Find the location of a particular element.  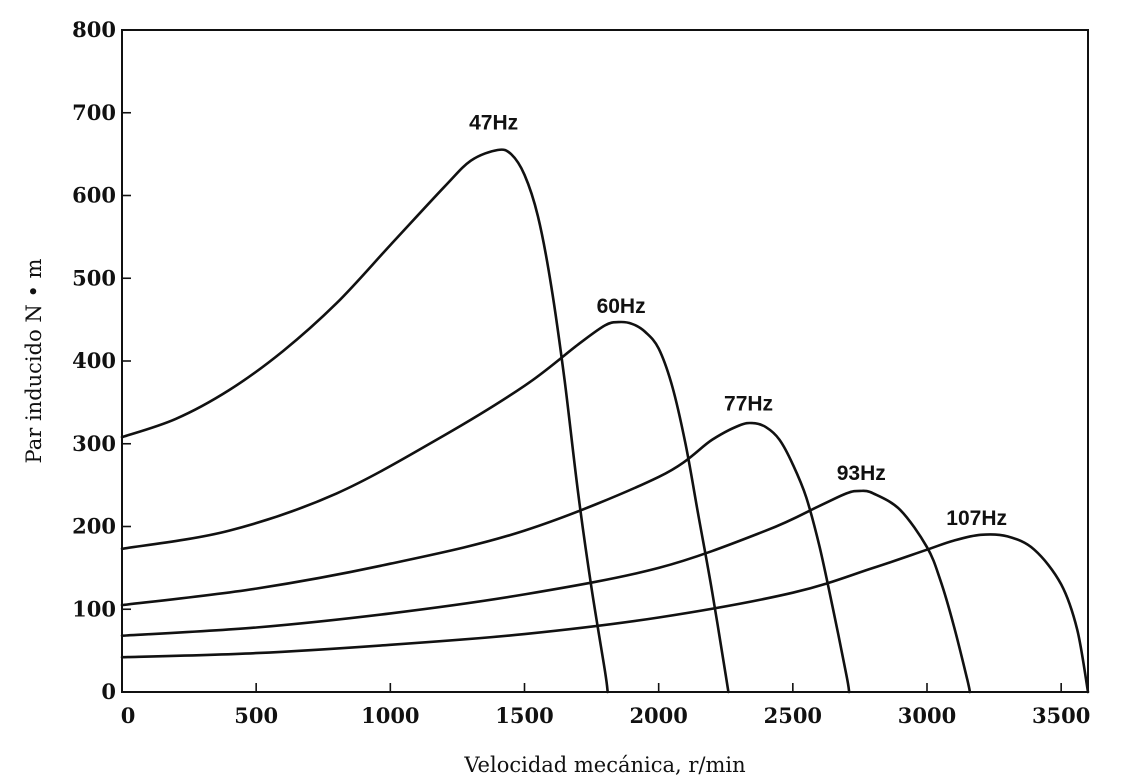

x-tick-label: 500 is located at coordinates (256, 715).